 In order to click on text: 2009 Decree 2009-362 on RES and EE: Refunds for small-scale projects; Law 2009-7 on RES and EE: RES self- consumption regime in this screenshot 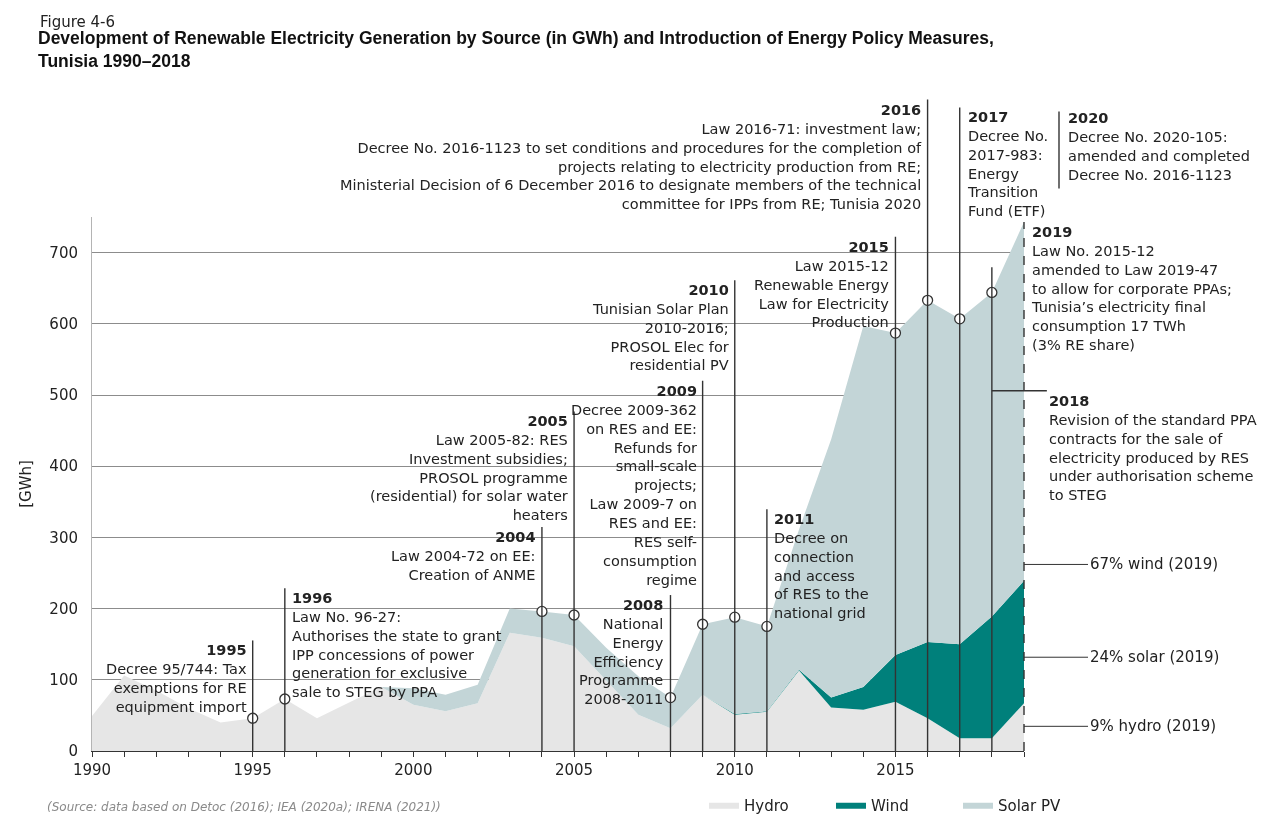, I will do `click(634, 485)`.